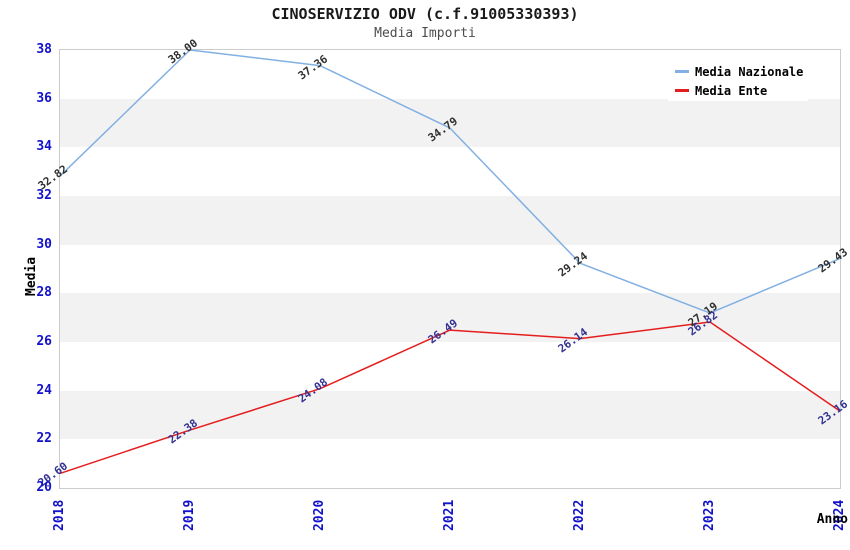 The width and height of the screenshot is (850, 550). Describe the element at coordinates (749, 71) in the screenshot. I see `legend-entry-label: Media Nazionale` at that location.